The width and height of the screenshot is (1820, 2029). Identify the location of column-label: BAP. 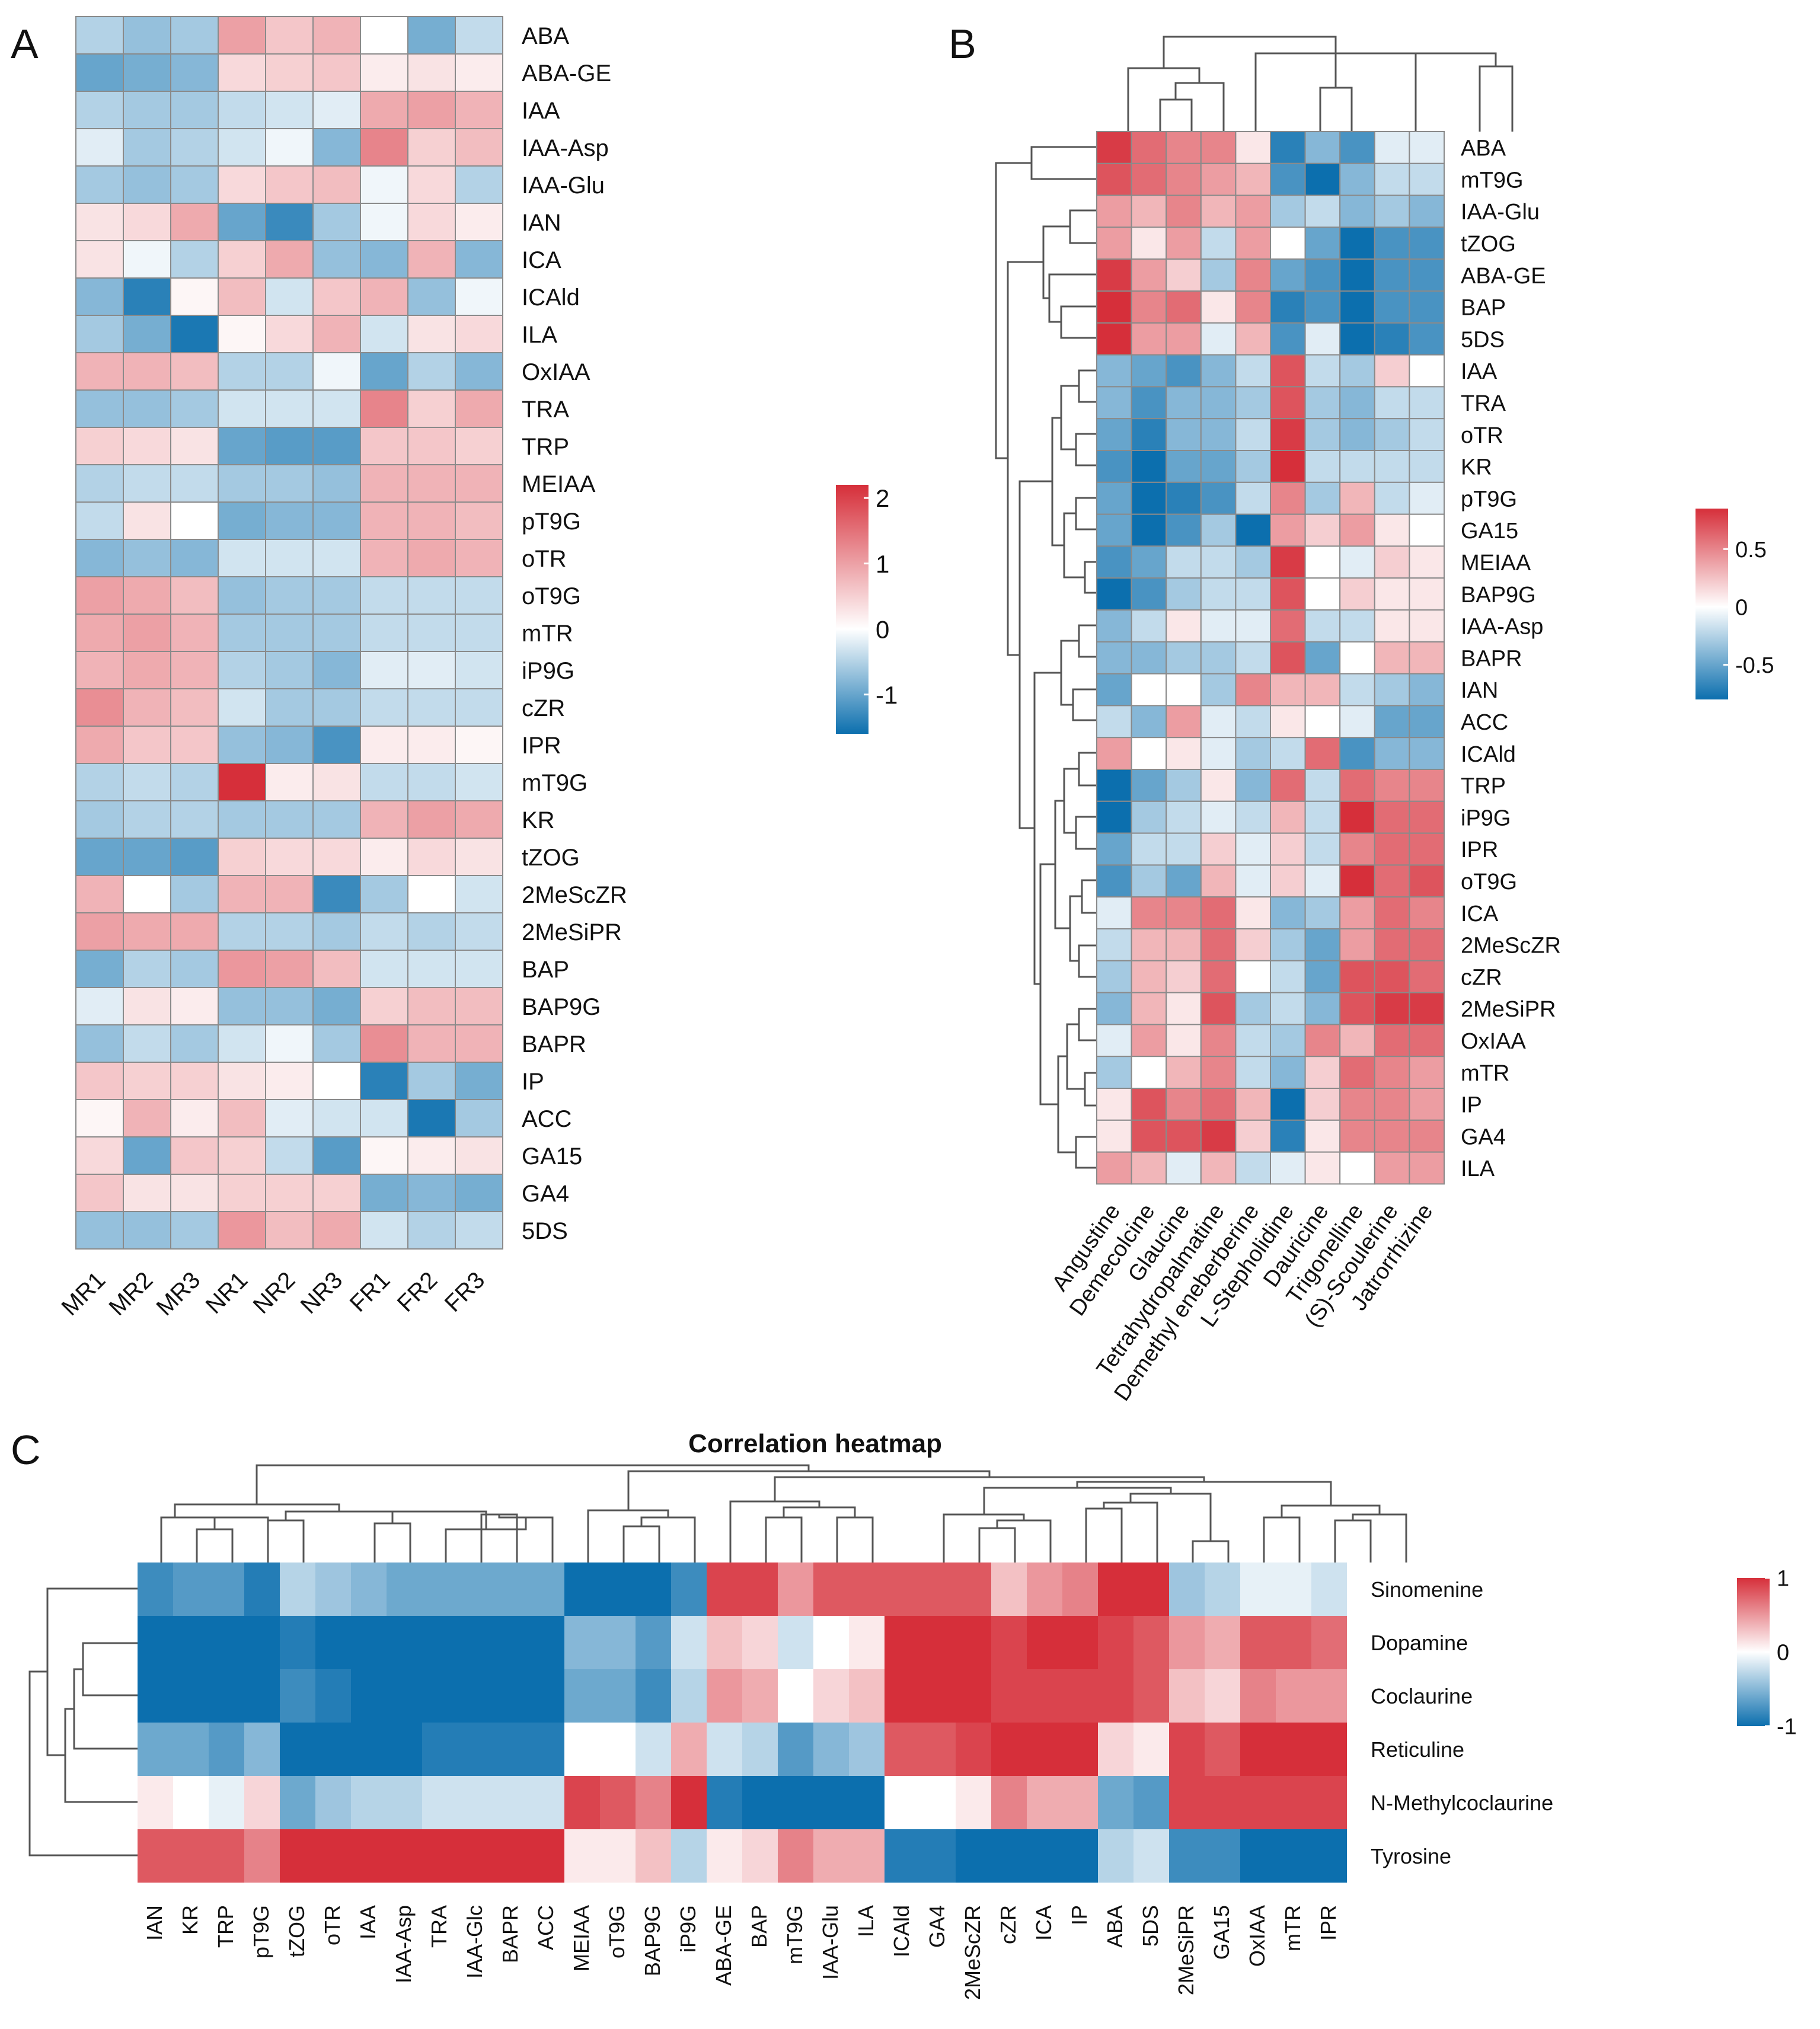
(759, 1926).